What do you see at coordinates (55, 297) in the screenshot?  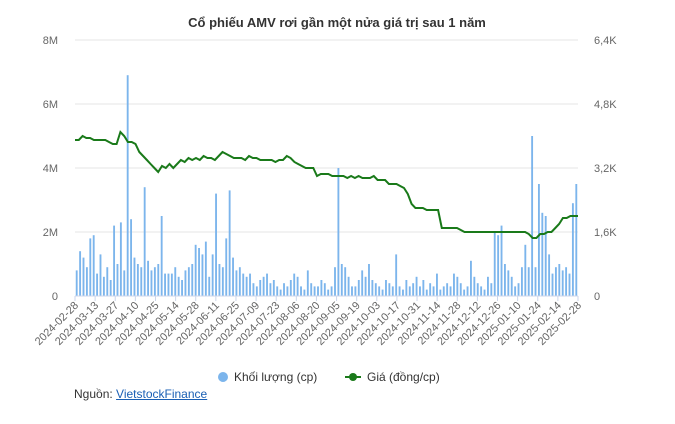 I see `y-left-tick-label: 0` at bounding box center [55, 297].